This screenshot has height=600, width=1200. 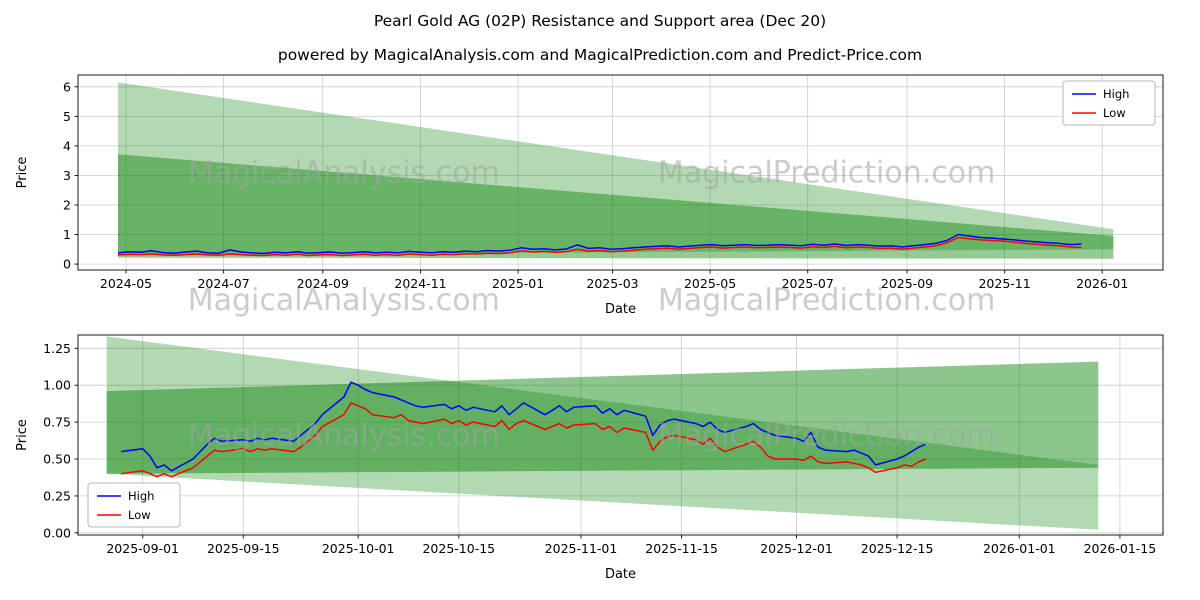 I want to click on x-tick-label: 2025-11, so click(x=1004, y=283).